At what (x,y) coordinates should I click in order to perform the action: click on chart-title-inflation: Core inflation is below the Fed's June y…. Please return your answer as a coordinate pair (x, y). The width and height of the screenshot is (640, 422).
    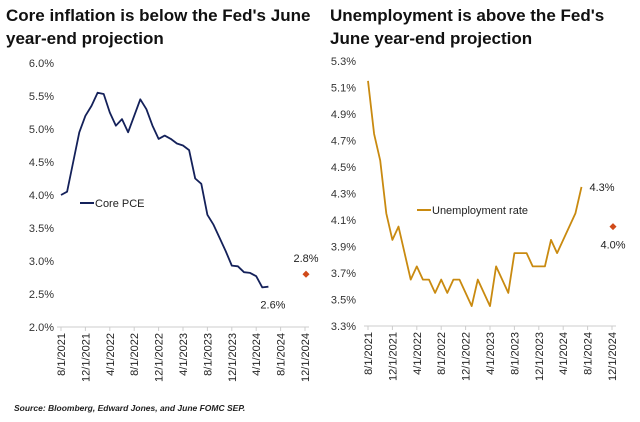
    Looking at the image, I should click on (158, 27).